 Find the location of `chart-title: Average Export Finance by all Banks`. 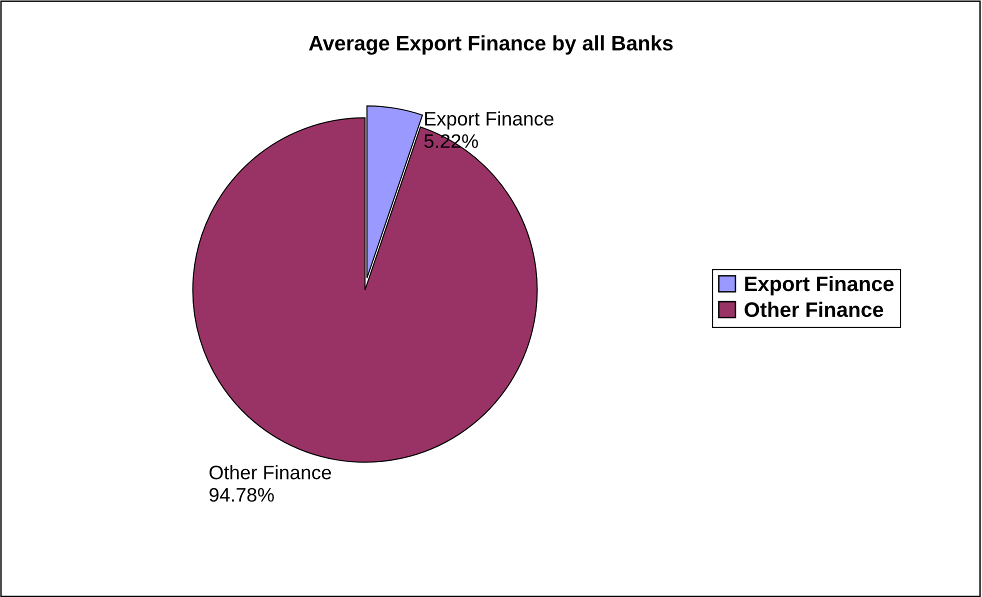

chart-title: Average Export Finance by all Banks is located at coordinates (490, 45).